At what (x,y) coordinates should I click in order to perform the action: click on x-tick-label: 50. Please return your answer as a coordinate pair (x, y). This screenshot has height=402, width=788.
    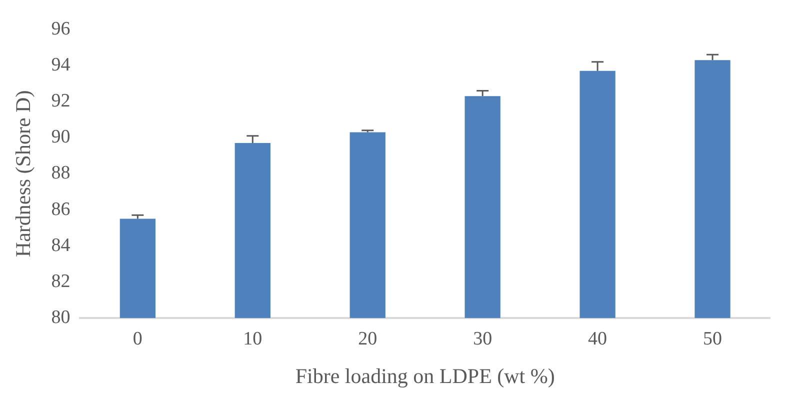
    Looking at the image, I should click on (712, 339).